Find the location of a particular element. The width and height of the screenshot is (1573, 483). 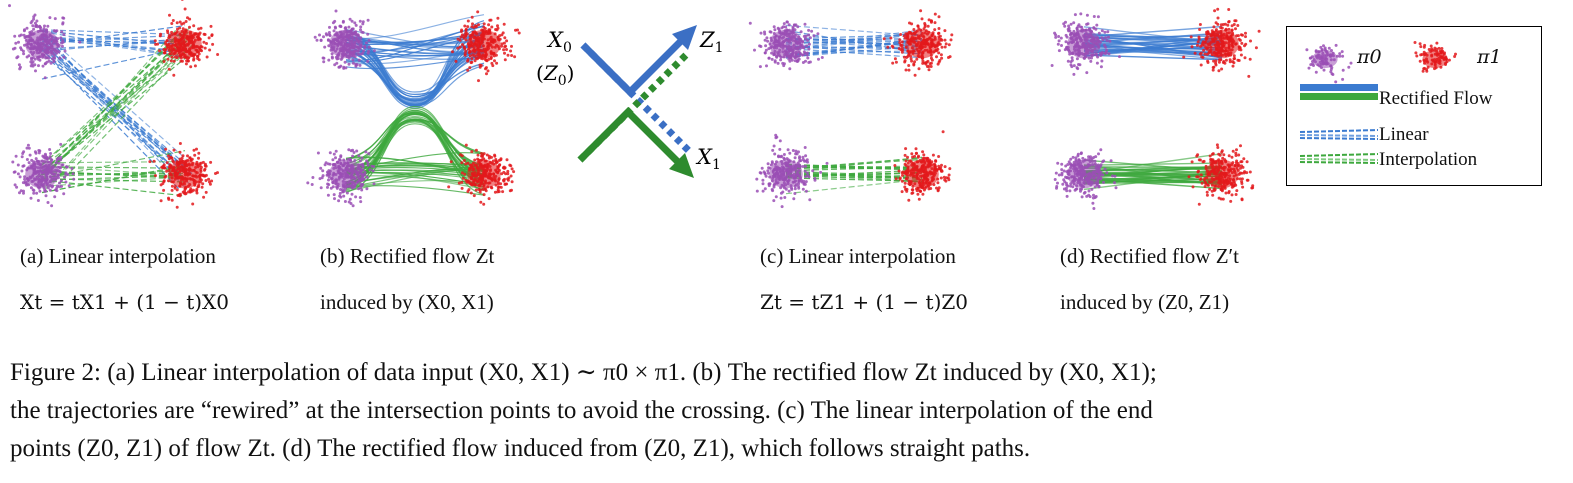

legend-pi1-cloud is located at coordinates (1435, 57).